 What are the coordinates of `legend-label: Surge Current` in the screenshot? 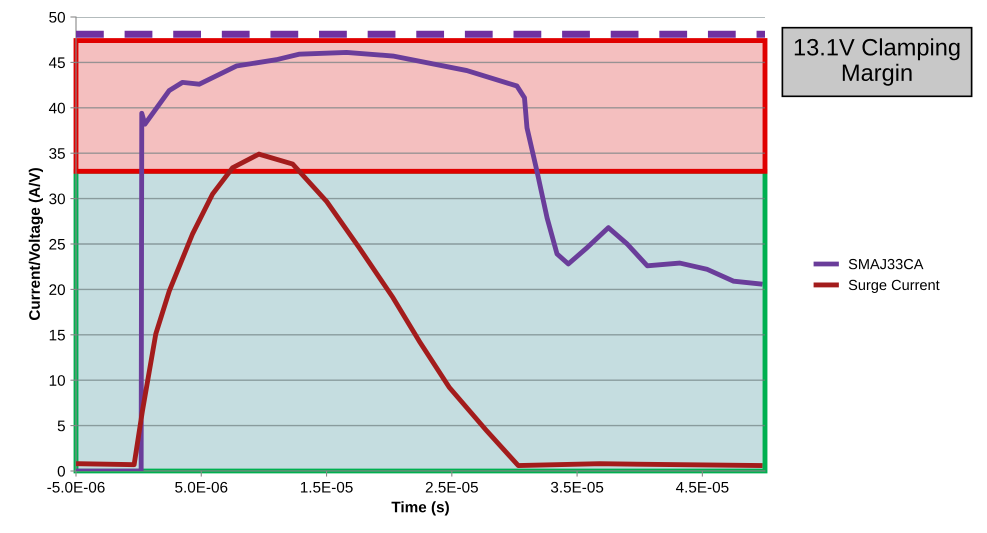 It's located at (894, 287).